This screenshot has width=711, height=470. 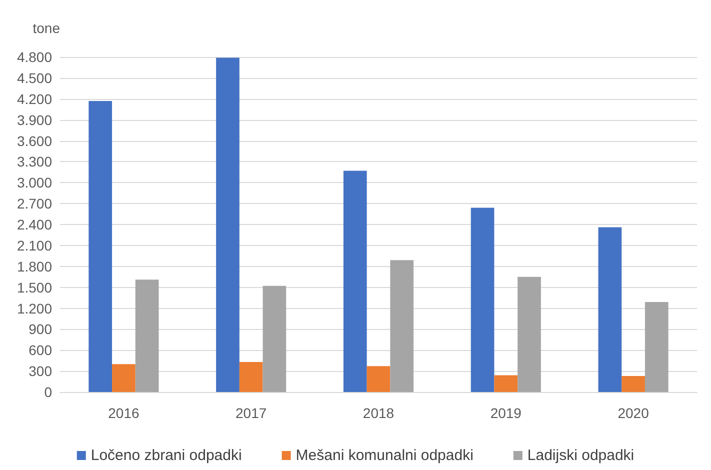 What do you see at coordinates (506, 413) in the screenshot?
I see `x-tick-label: 2019` at bounding box center [506, 413].